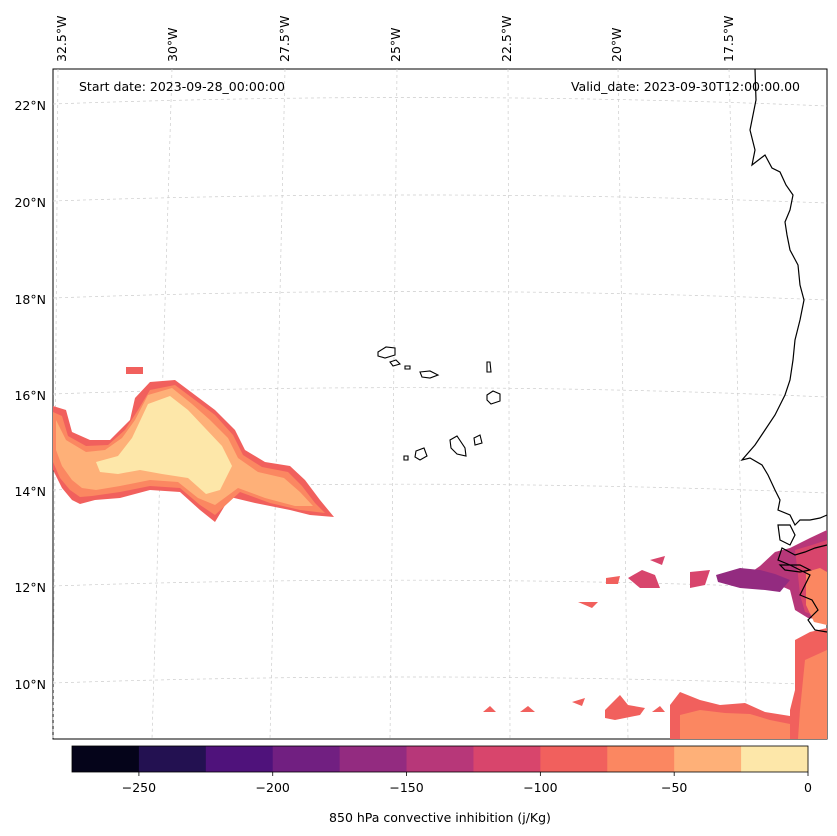 The height and width of the screenshot is (836, 837). I want to click on island-santiago, so click(458, 446).